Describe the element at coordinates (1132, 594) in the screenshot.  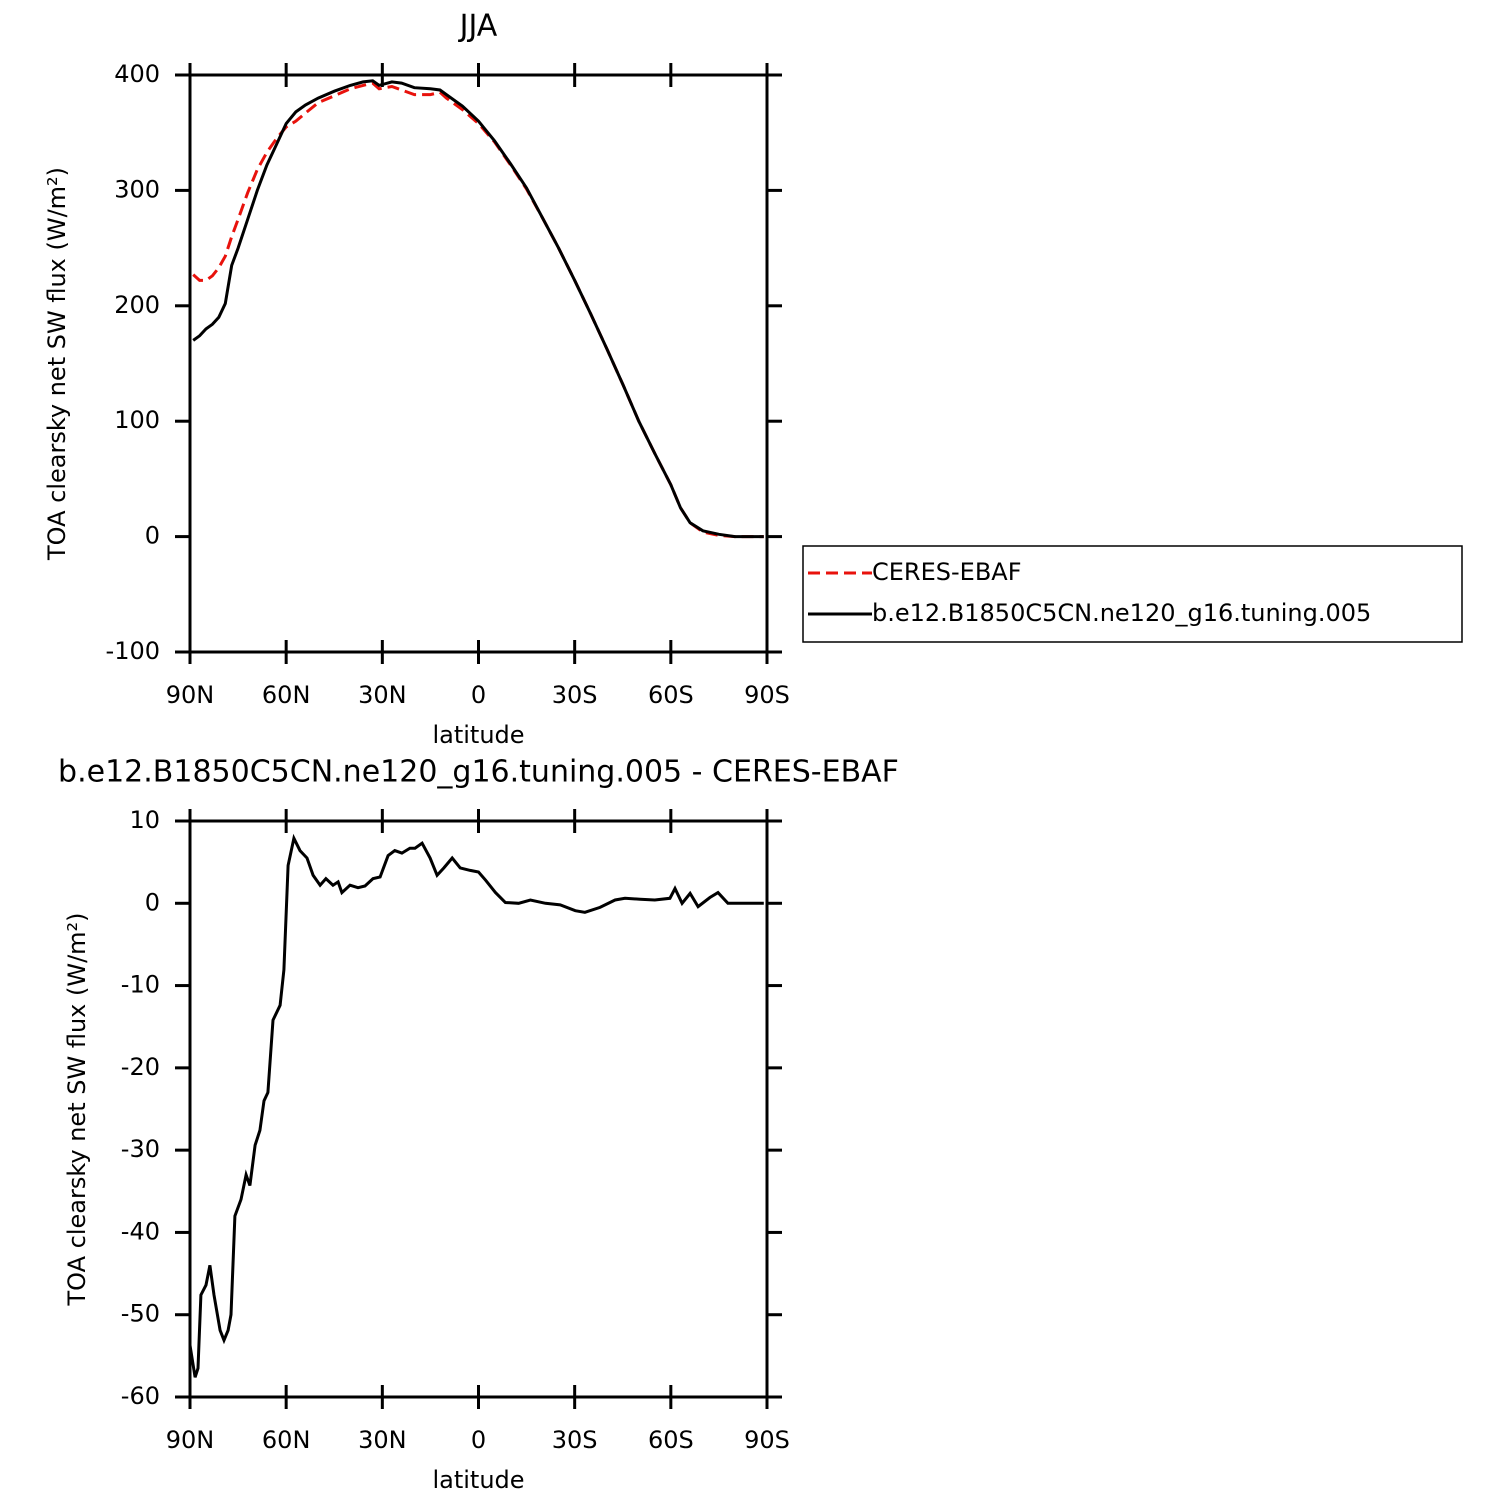
I see `legend-box` at that location.